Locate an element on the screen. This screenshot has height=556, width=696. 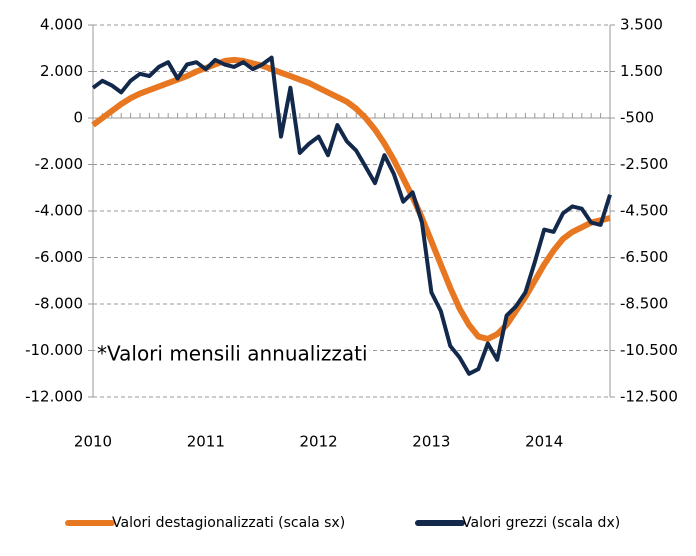
y2-tick-label: -4.500 is located at coordinates (644, 211).